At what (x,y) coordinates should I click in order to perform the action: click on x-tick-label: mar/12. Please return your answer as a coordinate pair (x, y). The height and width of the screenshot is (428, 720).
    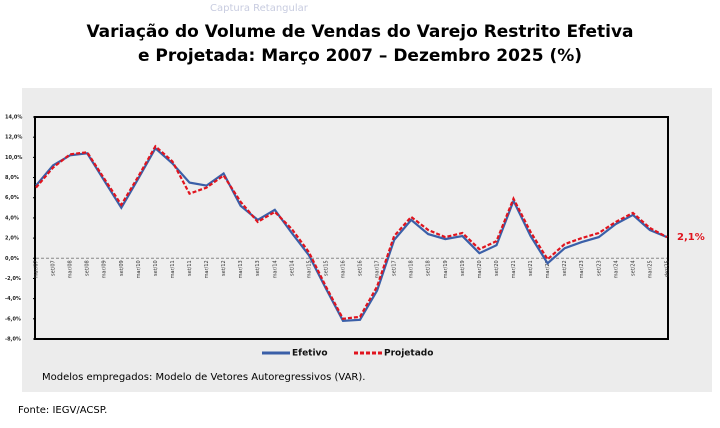
    Looking at the image, I should click on (207, 269).